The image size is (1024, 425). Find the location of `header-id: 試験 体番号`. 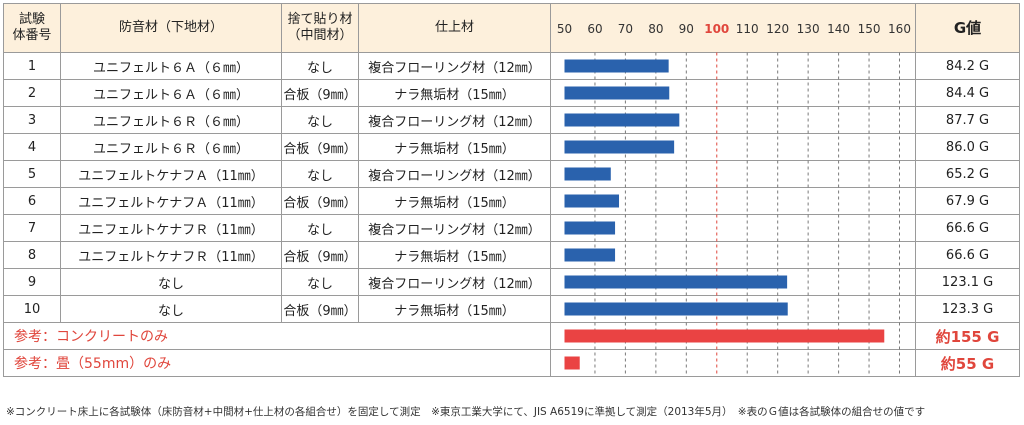

header-id: 試験 体番号 is located at coordinates (32, 28).